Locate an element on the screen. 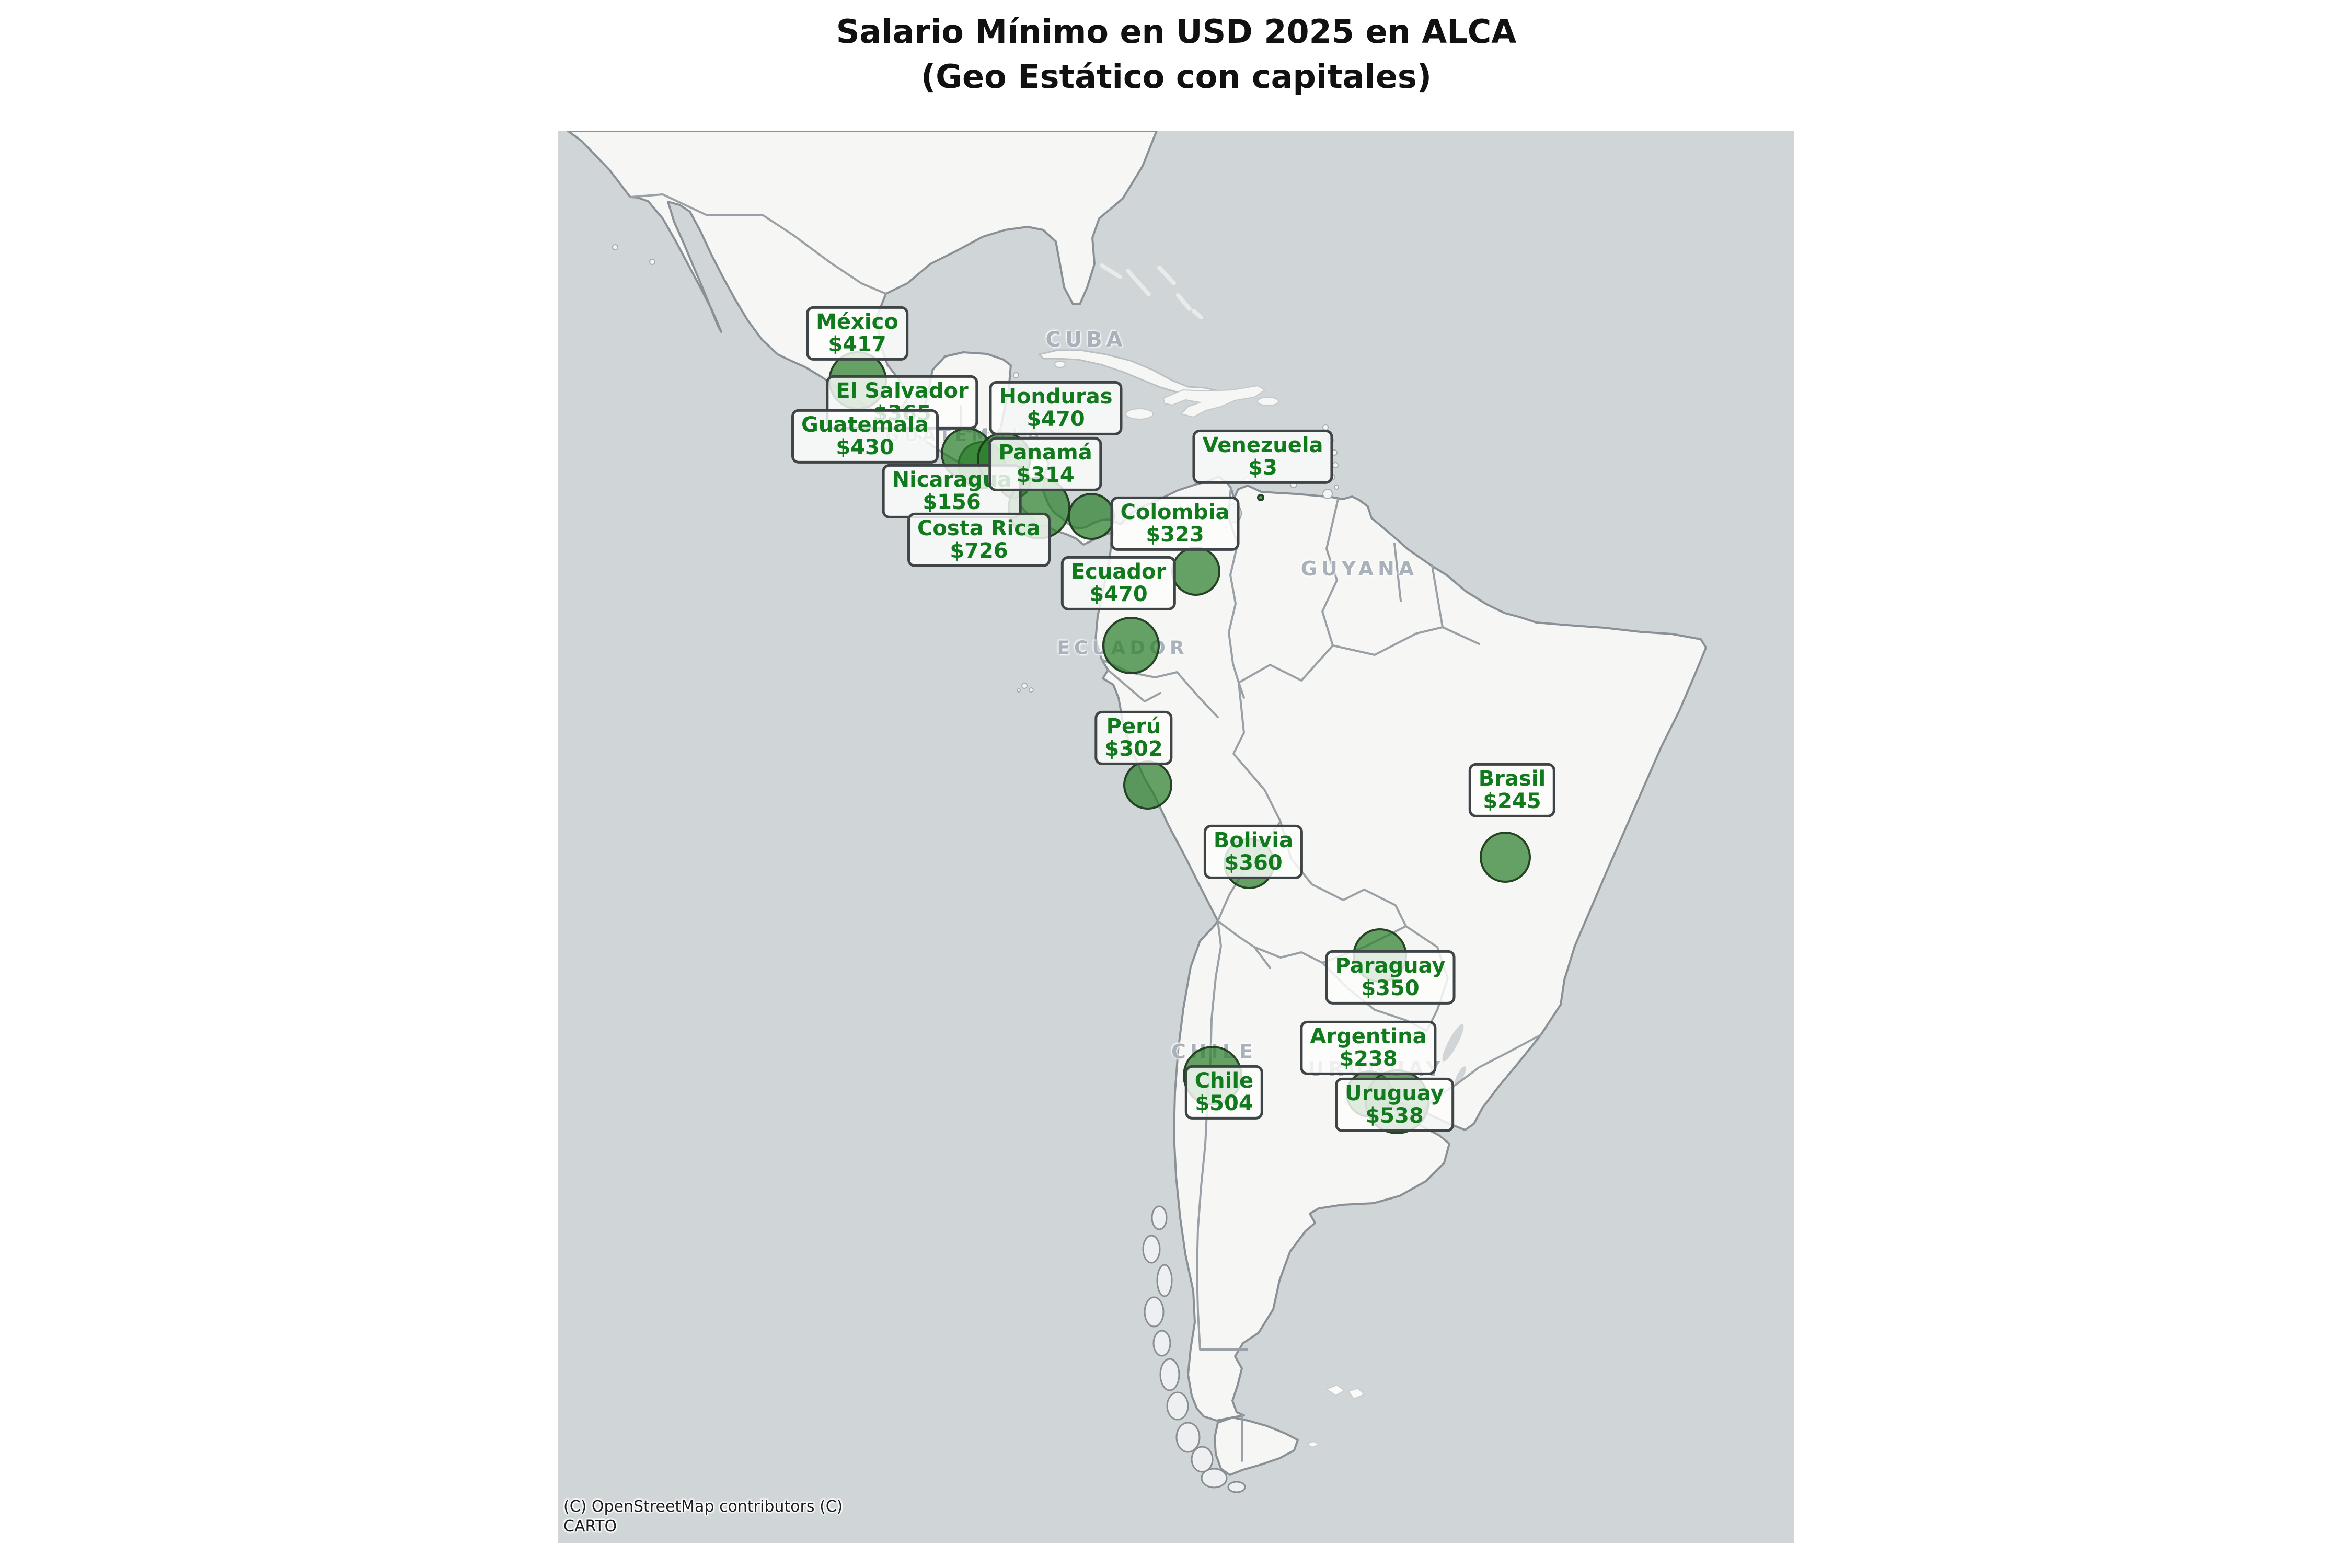 This screenshot has width=2352, height=1568. country-label-ecuador: Ecuador $470 is located at coordinates (1118, 583).